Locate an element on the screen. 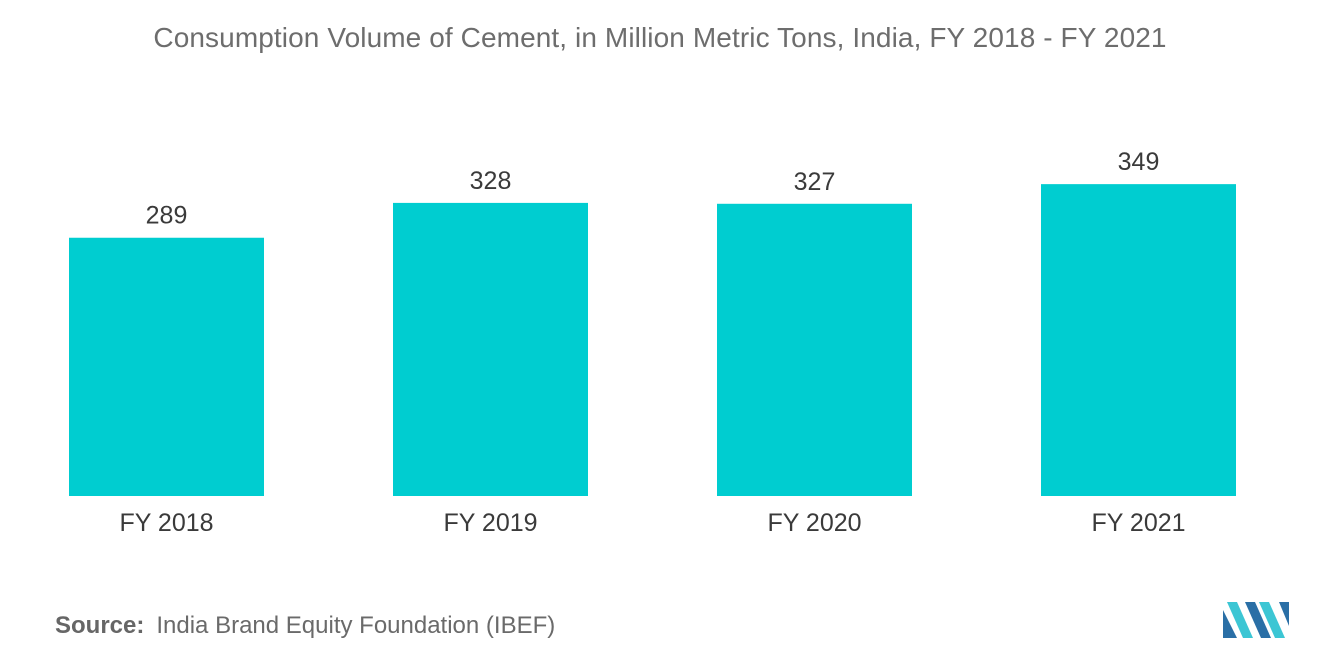 This screenshot has height=665, width=1320. category-label-fy-2021: FY 2021 is located at coordinates (1138, 523).